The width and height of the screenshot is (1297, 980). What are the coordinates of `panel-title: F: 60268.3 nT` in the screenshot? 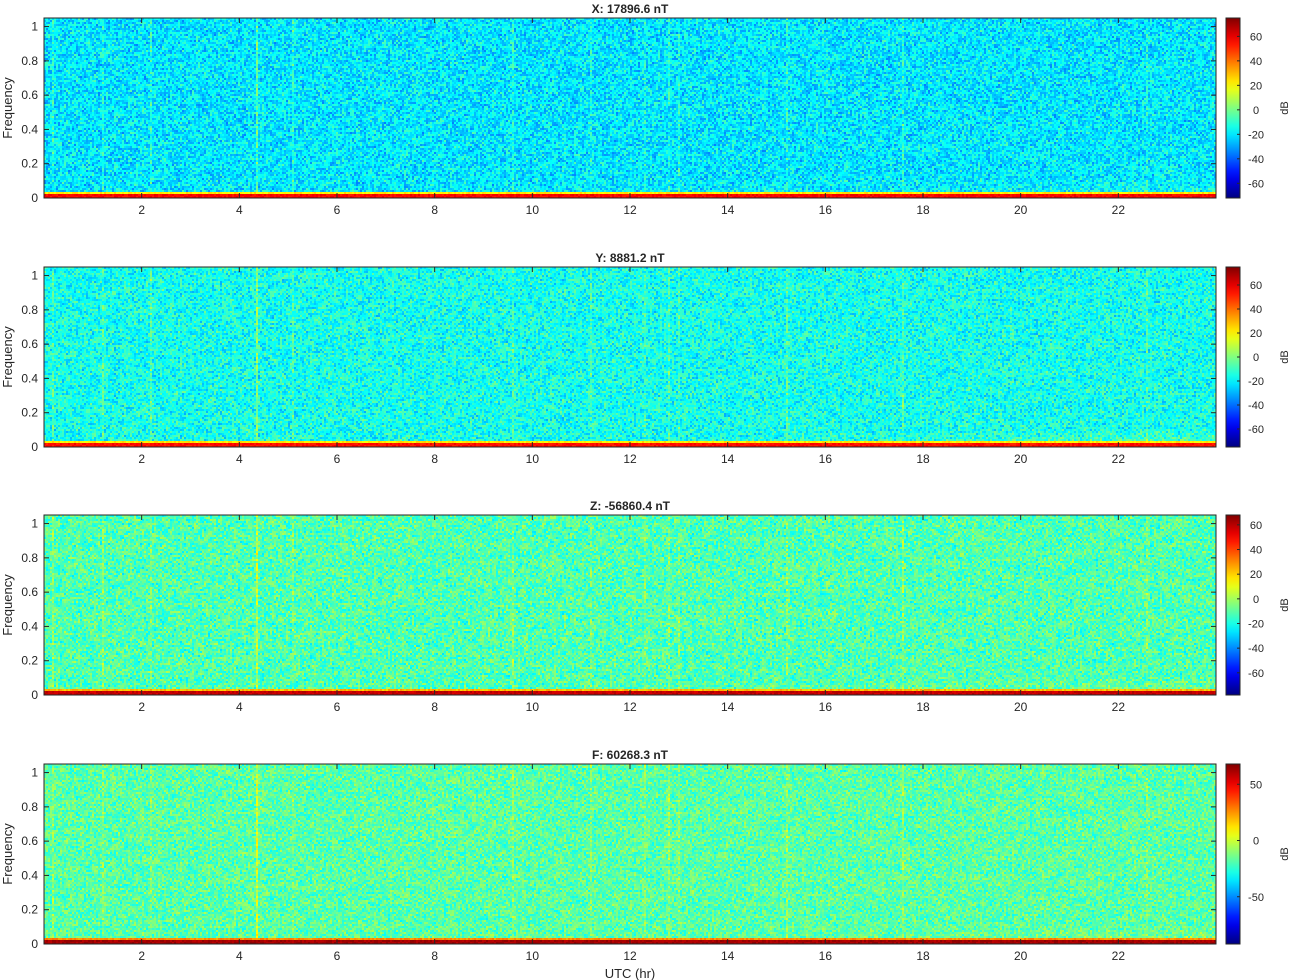 It's located at (630, 755).